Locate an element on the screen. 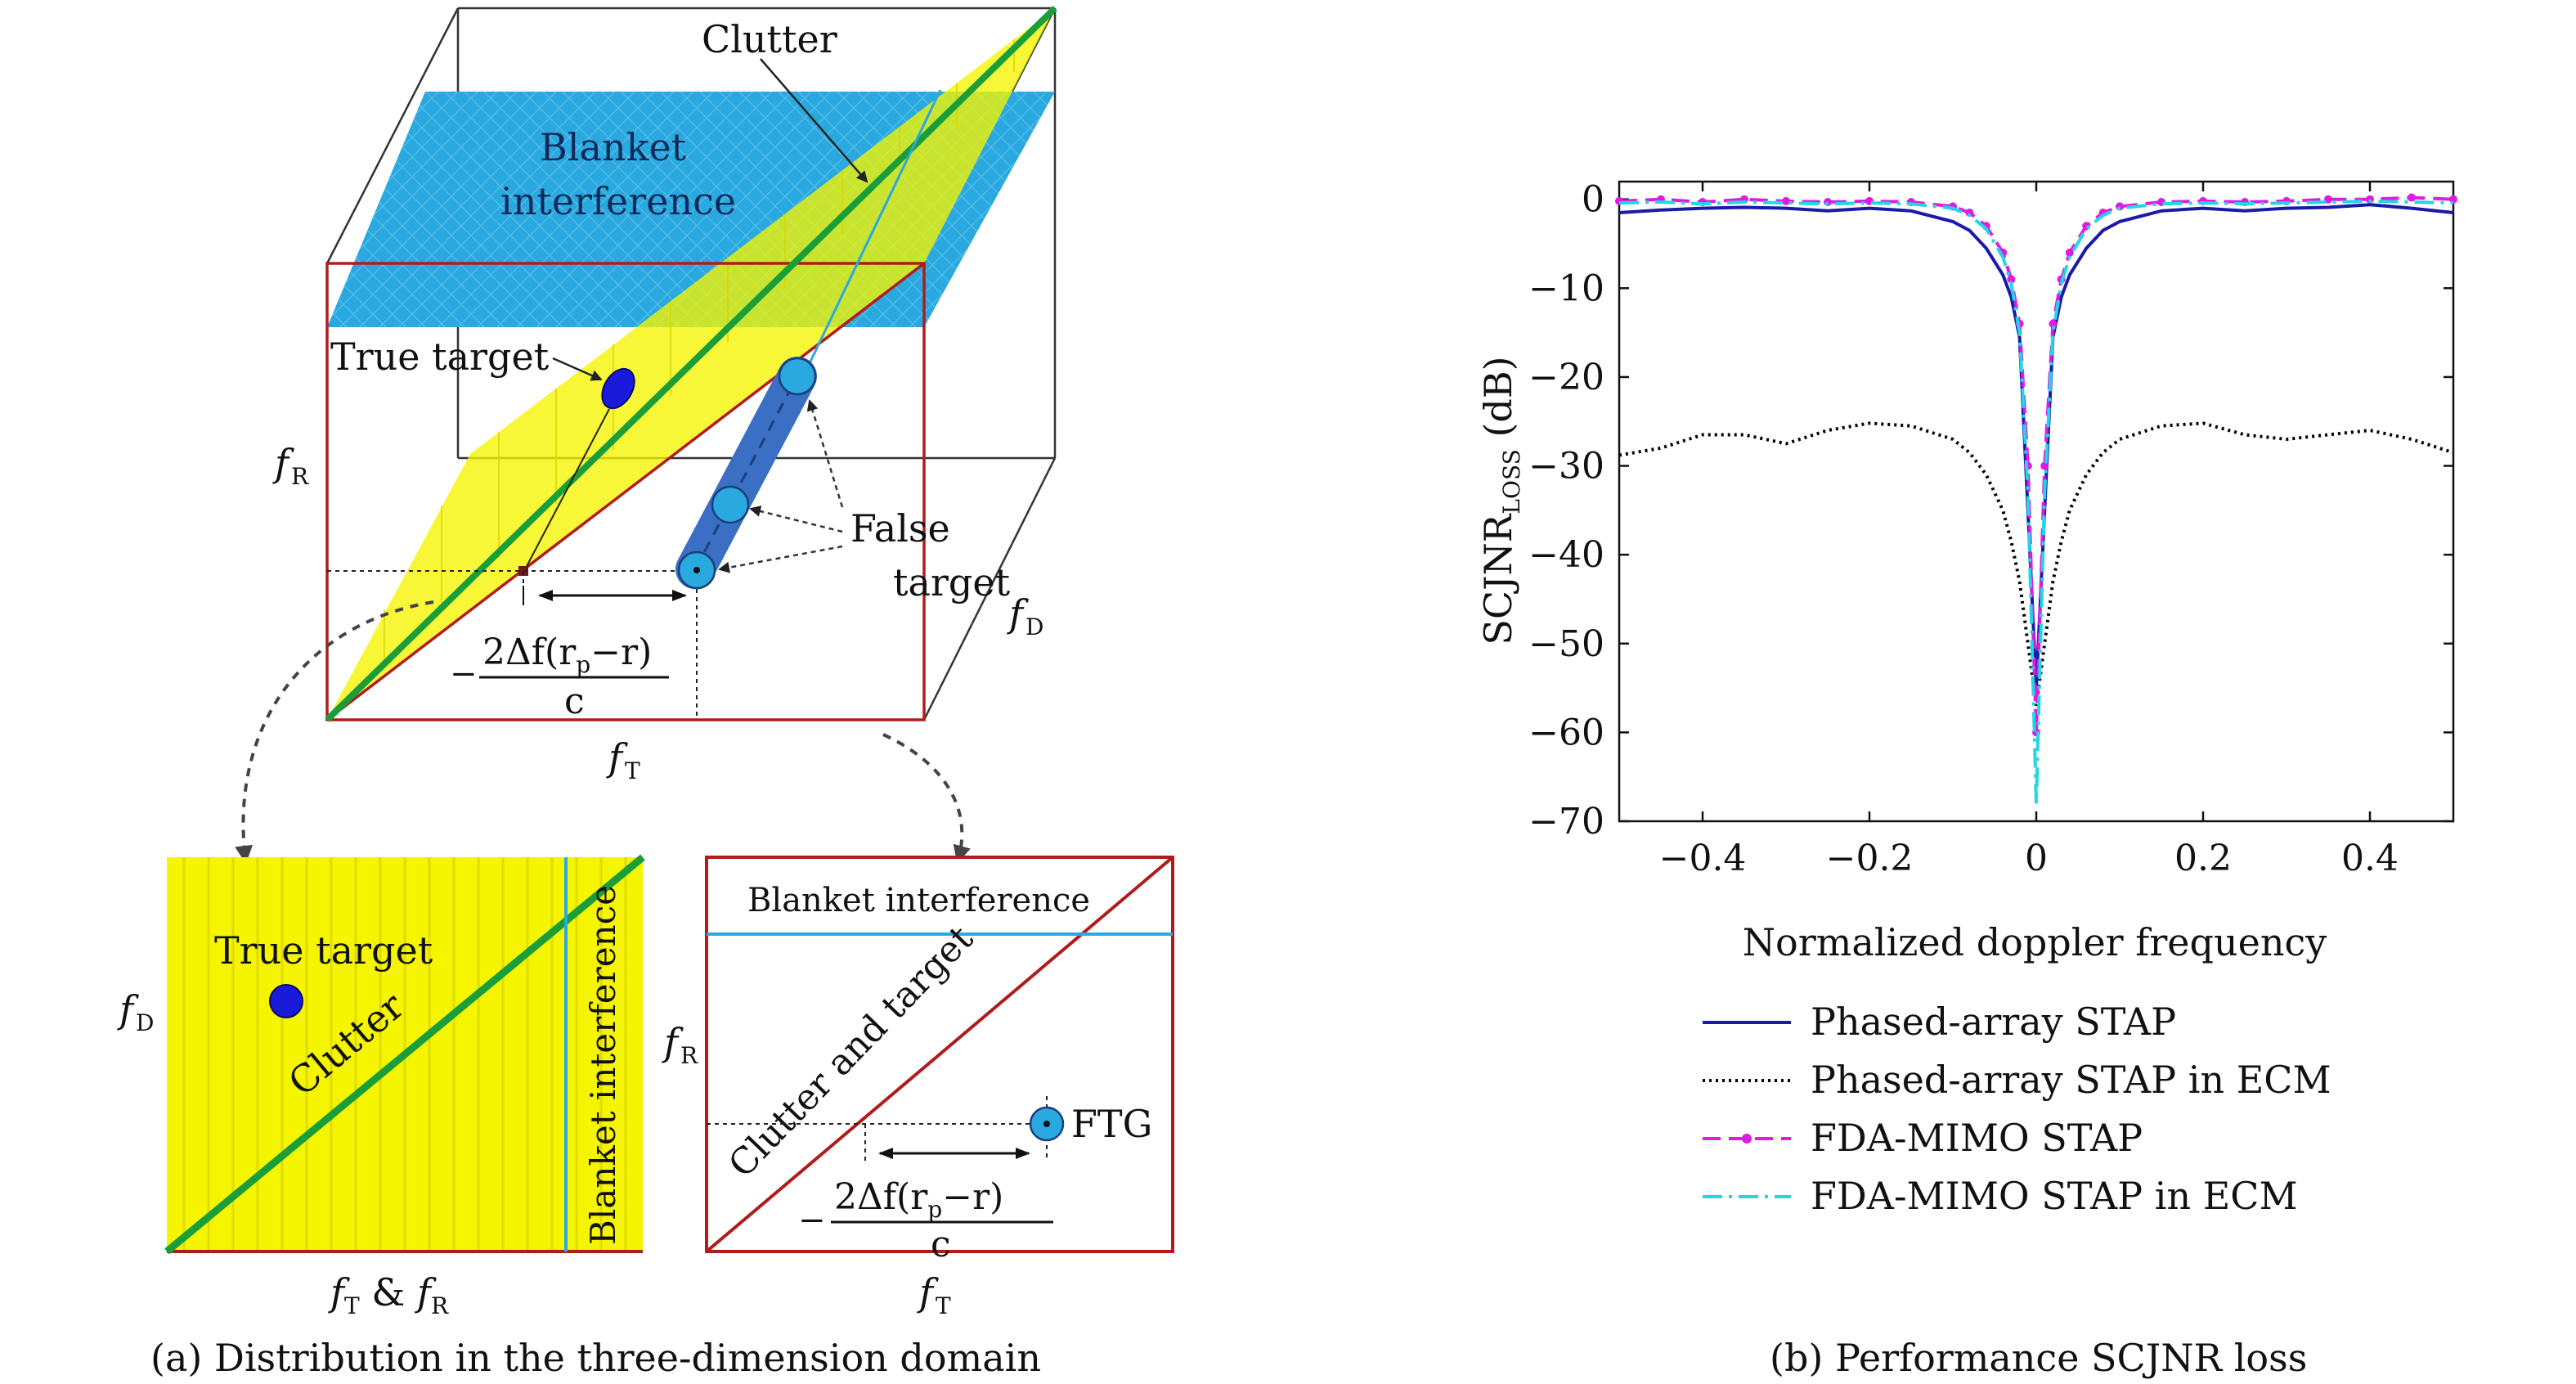 The height and width of the screenshot is (1384, 2576). sub-right-y-label: f R is located at coordinates (680, 1044).